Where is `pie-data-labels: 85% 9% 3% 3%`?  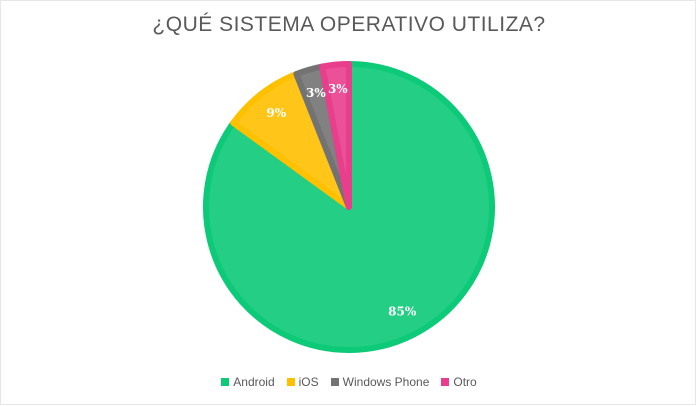
pie-data-labels: 85% 9% 3% 3% is located at coordinates (341, 200).